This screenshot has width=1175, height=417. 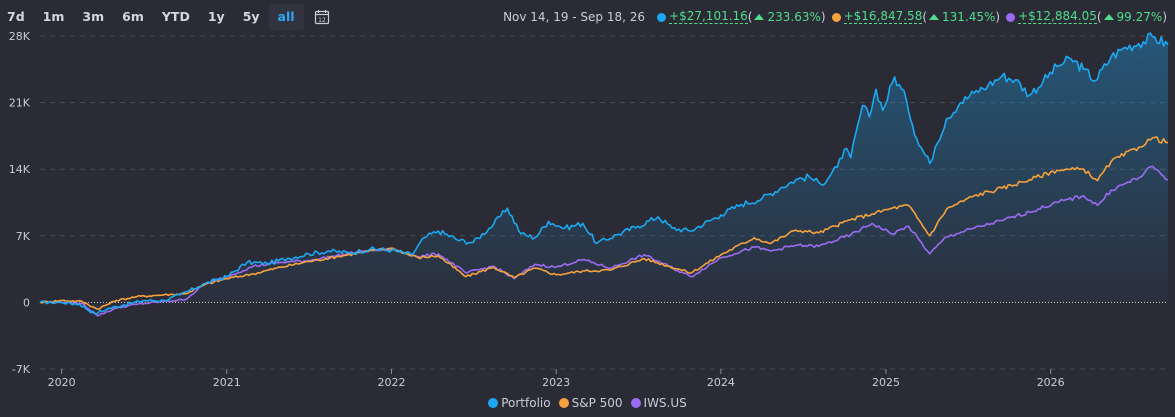 I want to click on chart-legend: Portfolio S&P 500 IWS.US, so click(x=587, y=403).